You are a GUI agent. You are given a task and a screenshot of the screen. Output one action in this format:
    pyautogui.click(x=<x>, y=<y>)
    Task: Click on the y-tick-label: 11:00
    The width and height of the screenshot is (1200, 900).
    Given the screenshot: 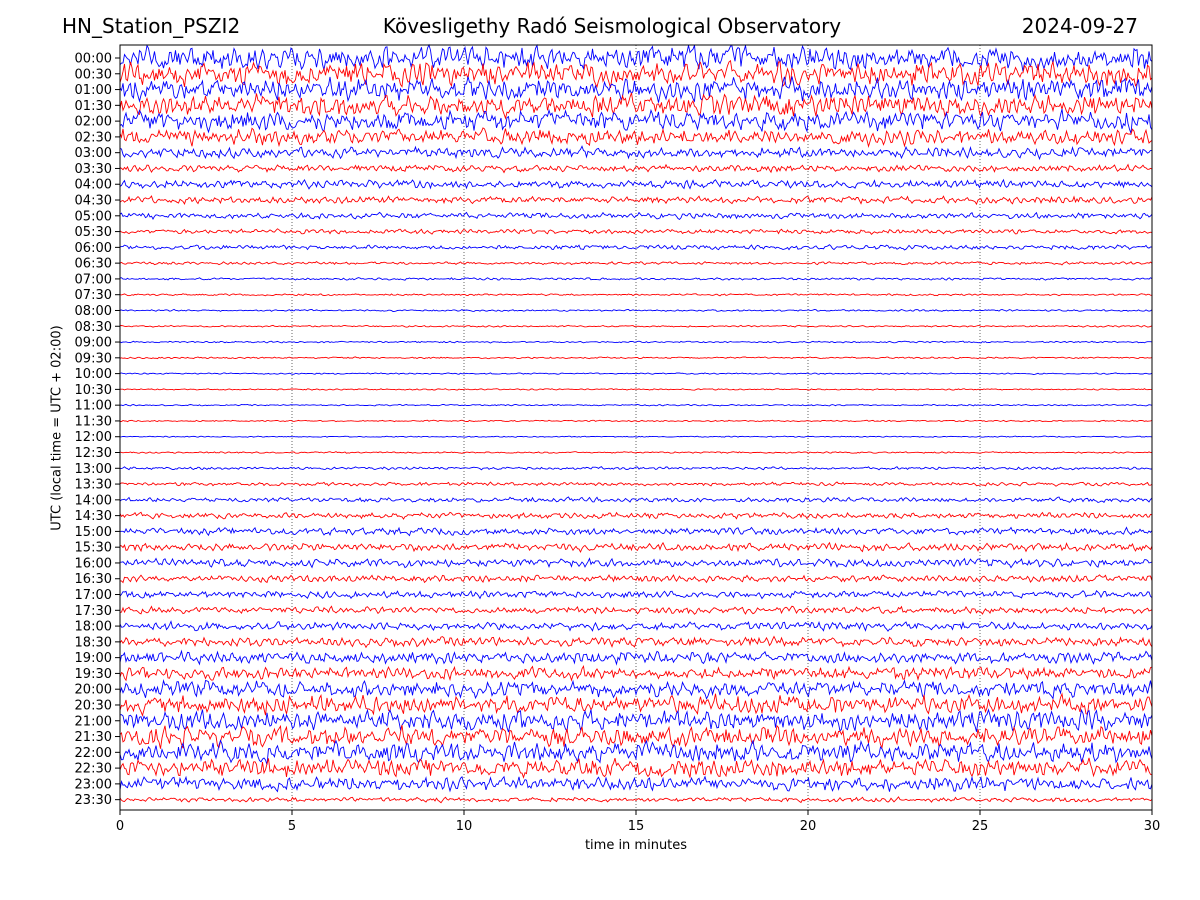 What is the action you would take?
    pyautogui.click(x=93, y=406)
    